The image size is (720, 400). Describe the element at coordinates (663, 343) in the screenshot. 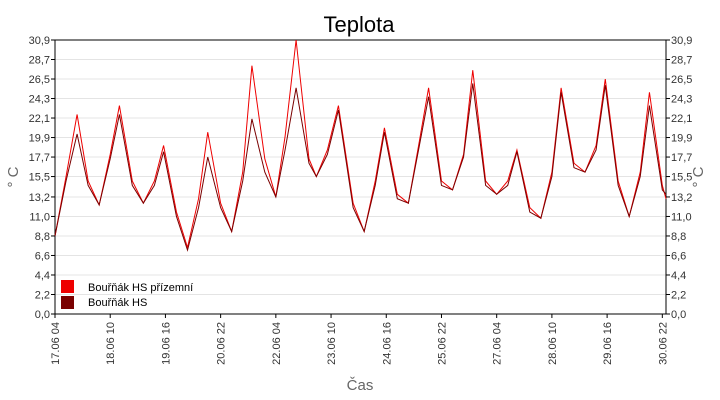

I see `x-tick-label: 30.06 22` at that location.